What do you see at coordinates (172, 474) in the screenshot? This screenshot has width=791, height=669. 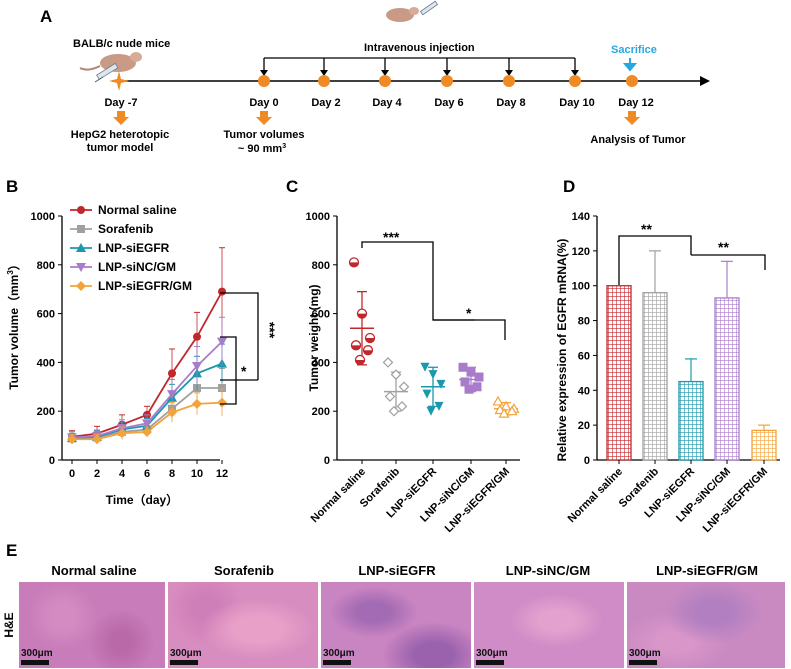 I see `x-tick-label: 8` at bounding box center [172, 474].